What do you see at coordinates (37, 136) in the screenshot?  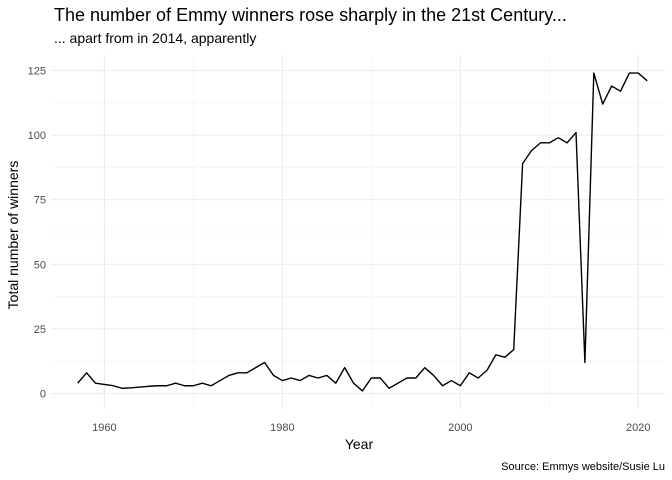 I see `y-tick-label: 100` at bounding box center [37, 136].